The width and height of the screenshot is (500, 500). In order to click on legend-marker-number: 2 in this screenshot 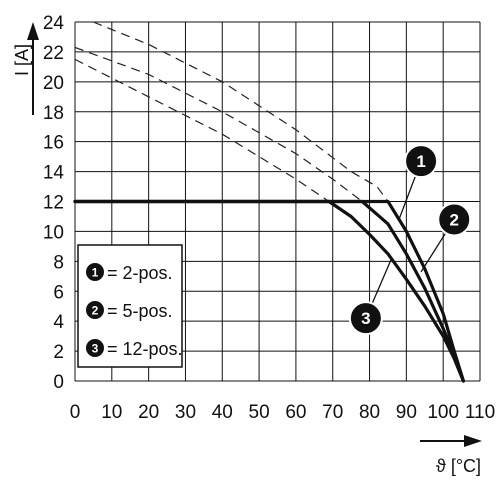, I will do `click(95, 311)`.